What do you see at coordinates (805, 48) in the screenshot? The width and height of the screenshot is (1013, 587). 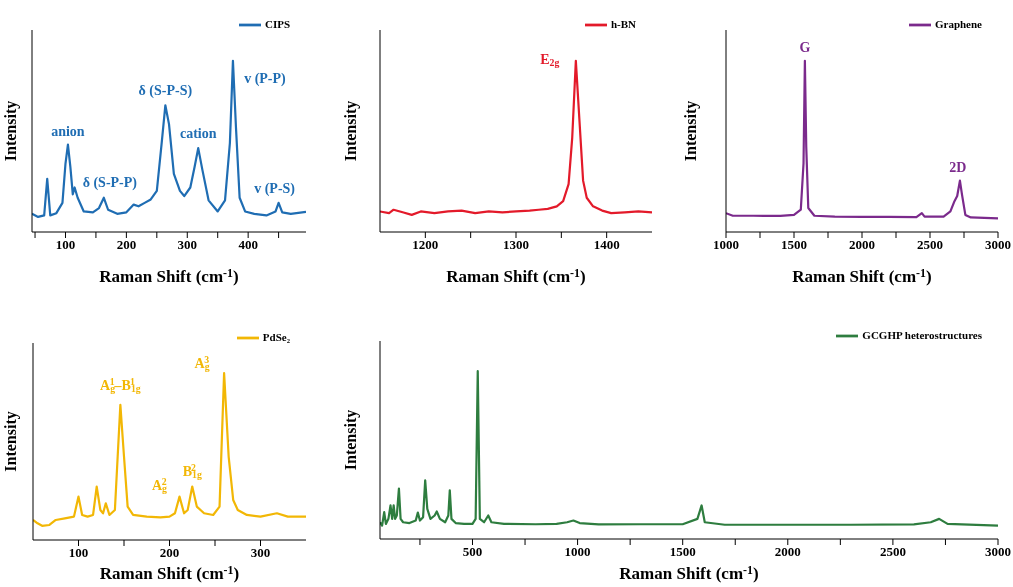 I see `annotation: G` at bounding box center [805, 48].